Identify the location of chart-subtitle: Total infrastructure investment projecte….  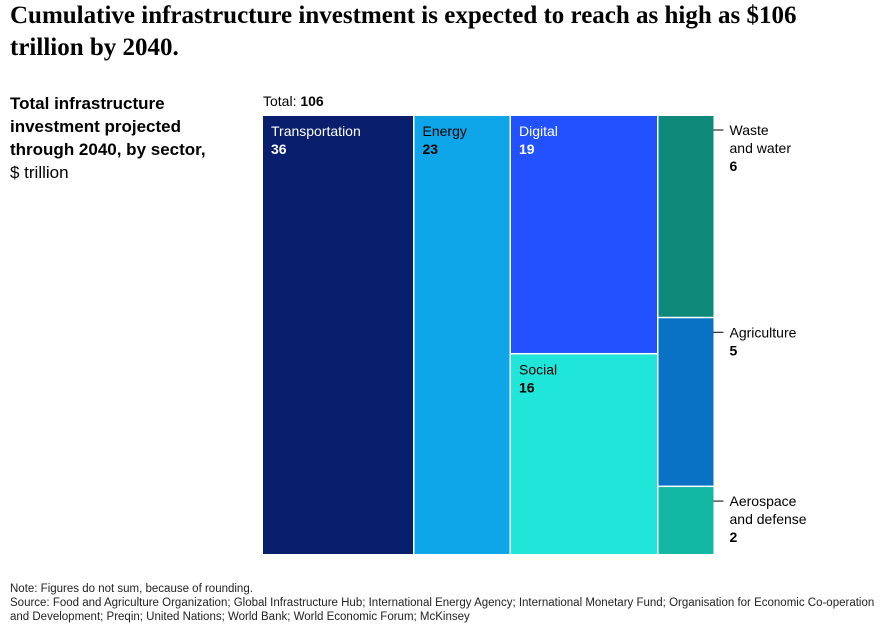
(127, 138).